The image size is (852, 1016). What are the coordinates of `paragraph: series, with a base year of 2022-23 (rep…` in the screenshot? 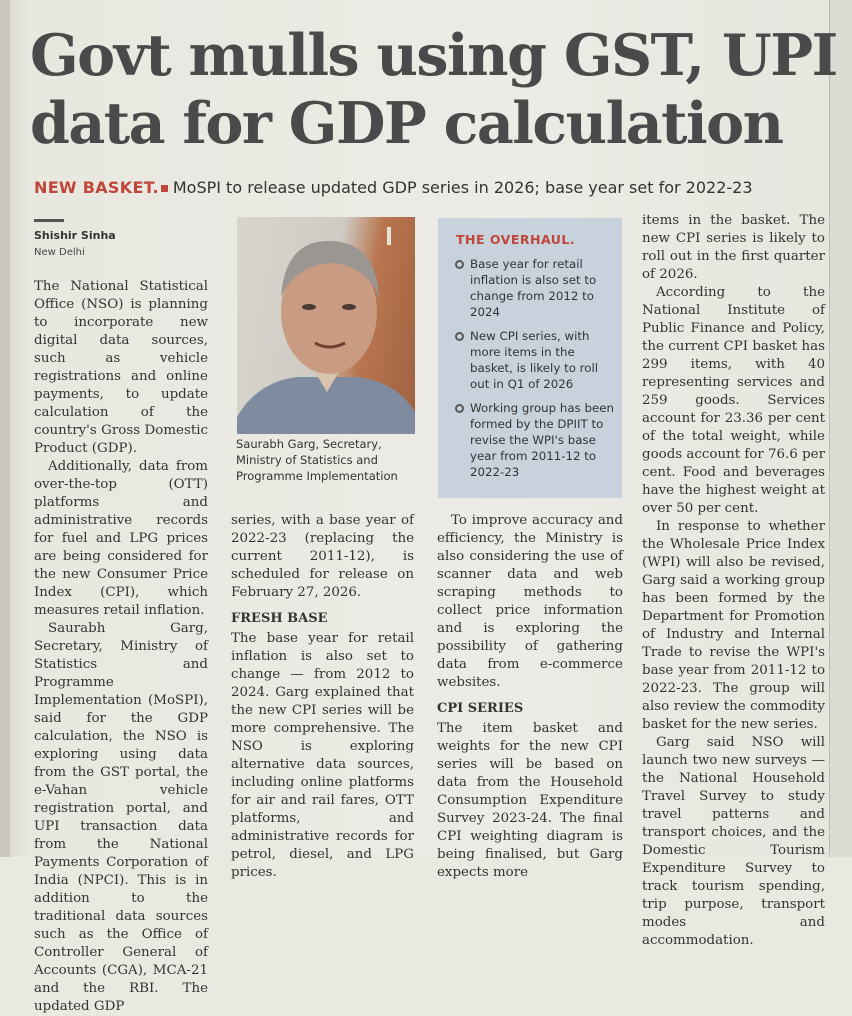 It's located at (322, 556).